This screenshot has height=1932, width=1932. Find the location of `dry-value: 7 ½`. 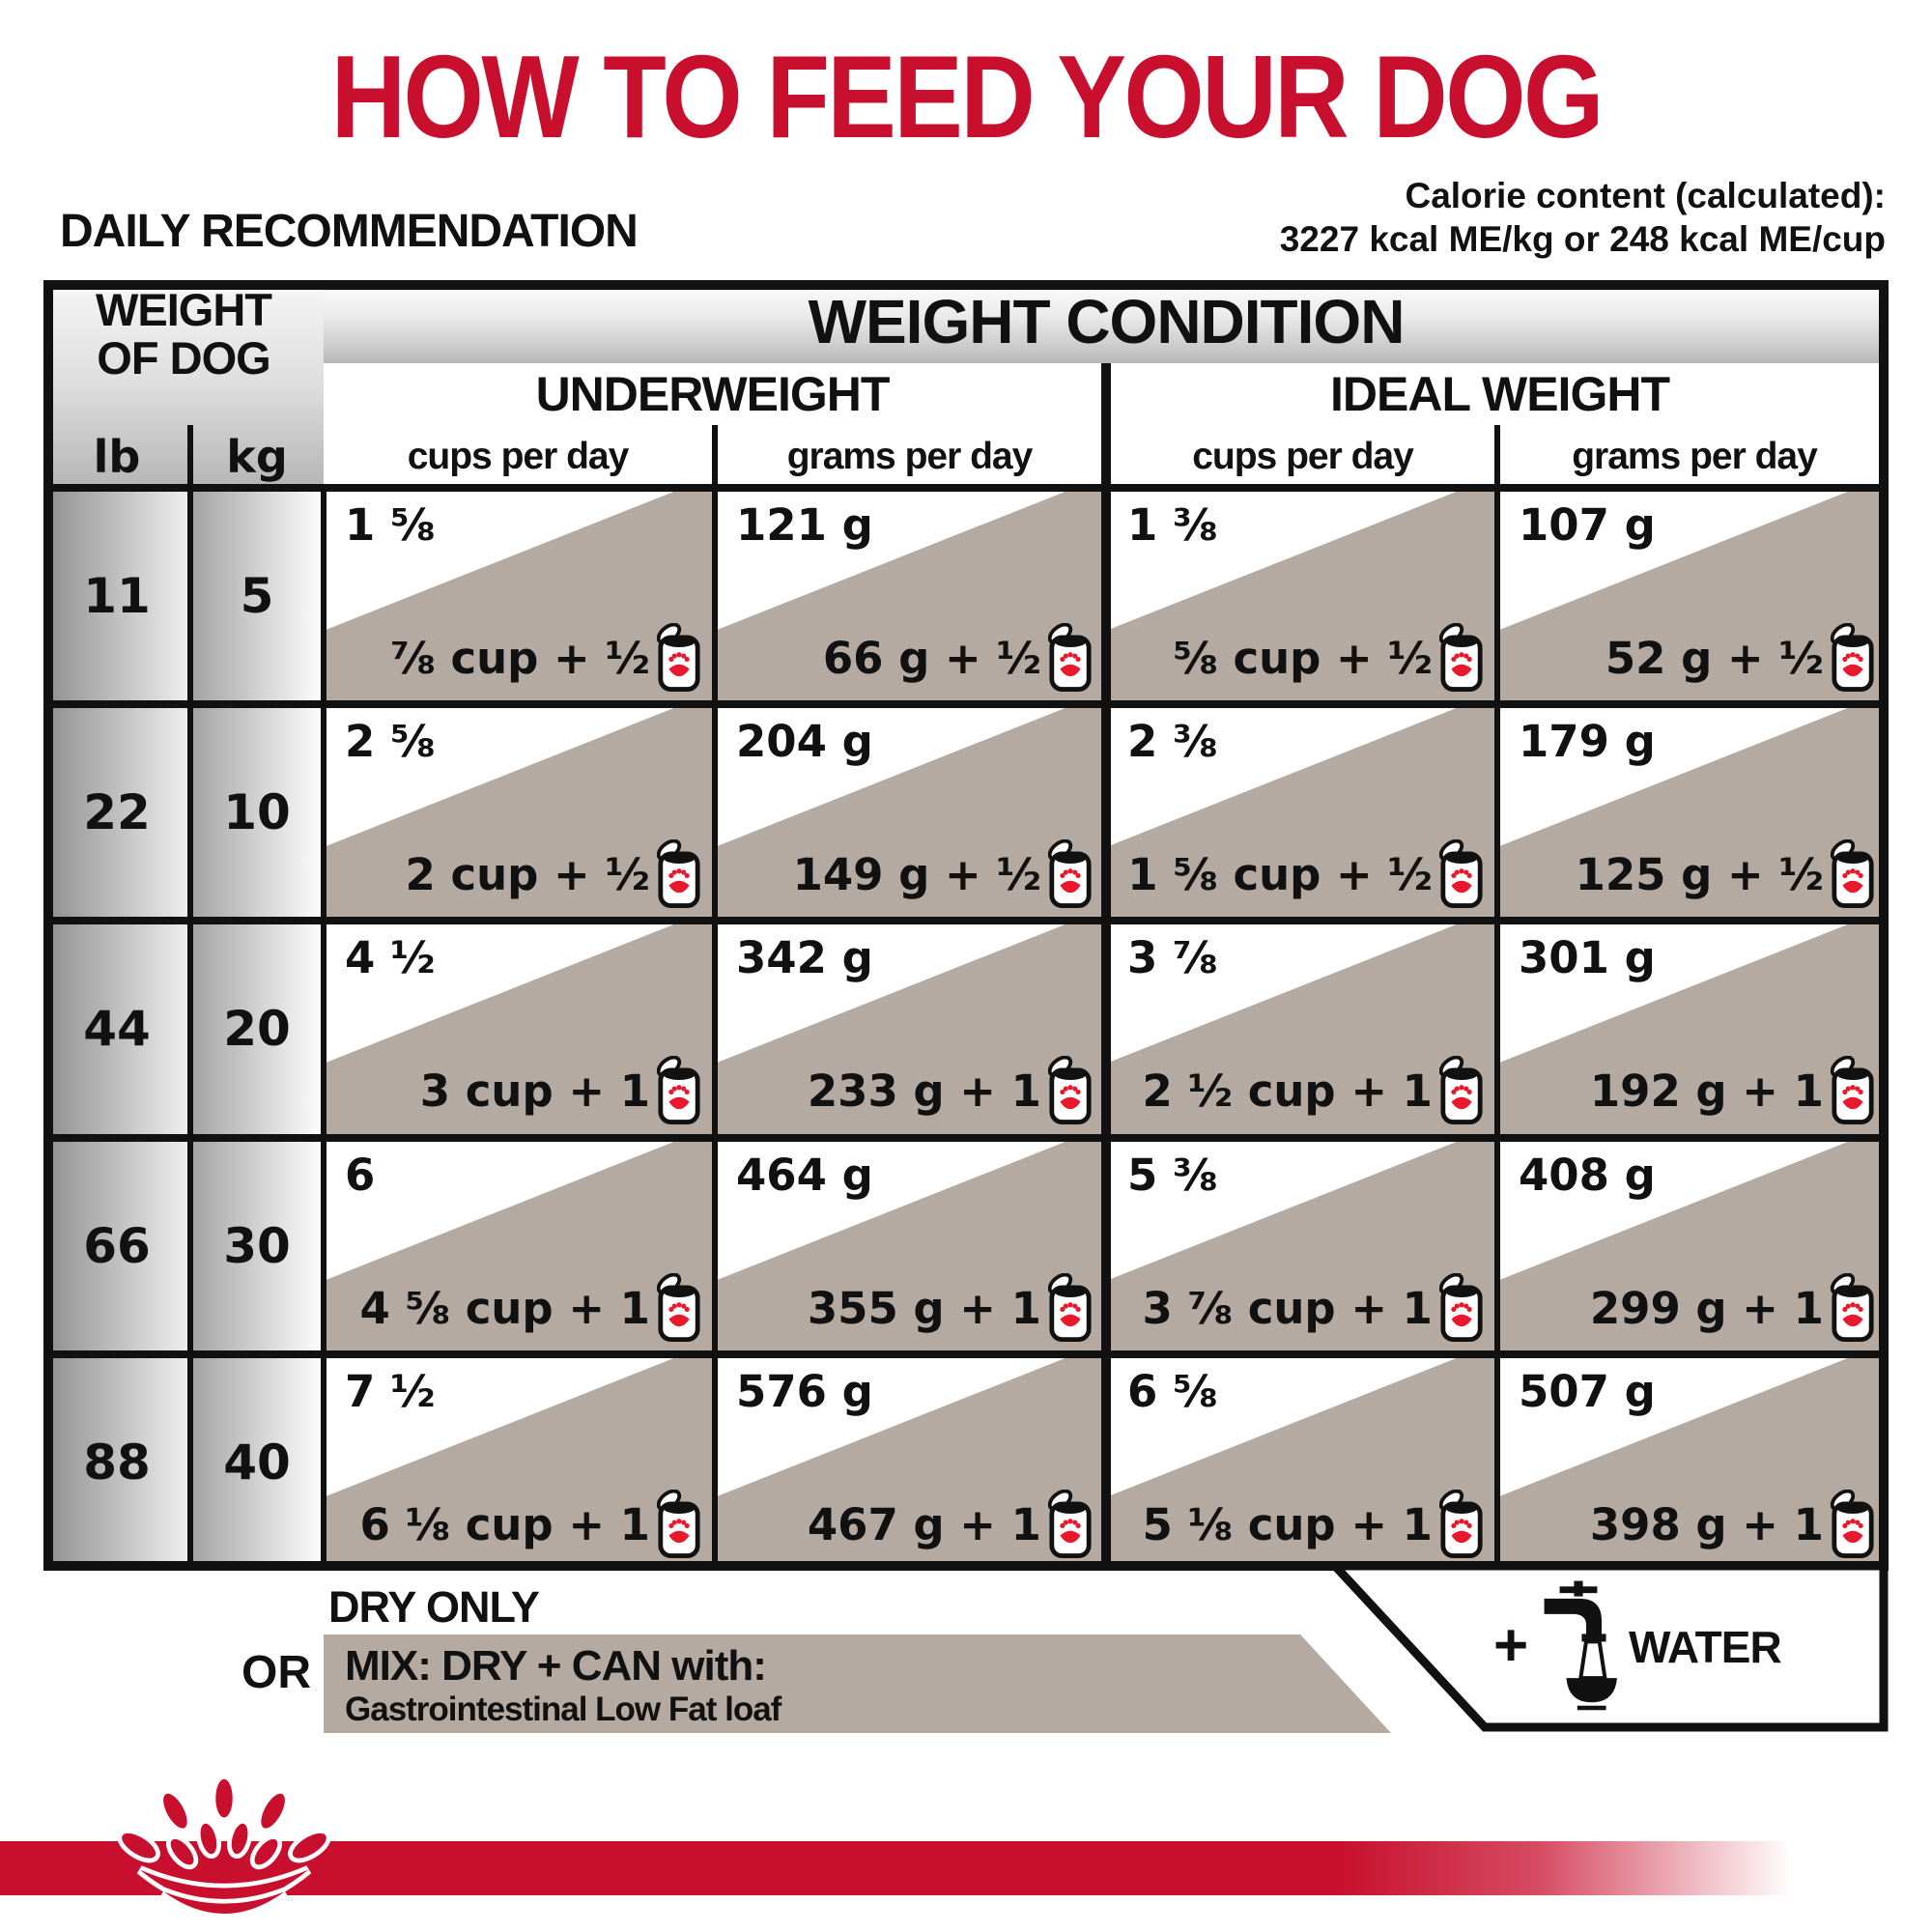

dry-value: 7 ½ is located at coordinates (390, 1391).